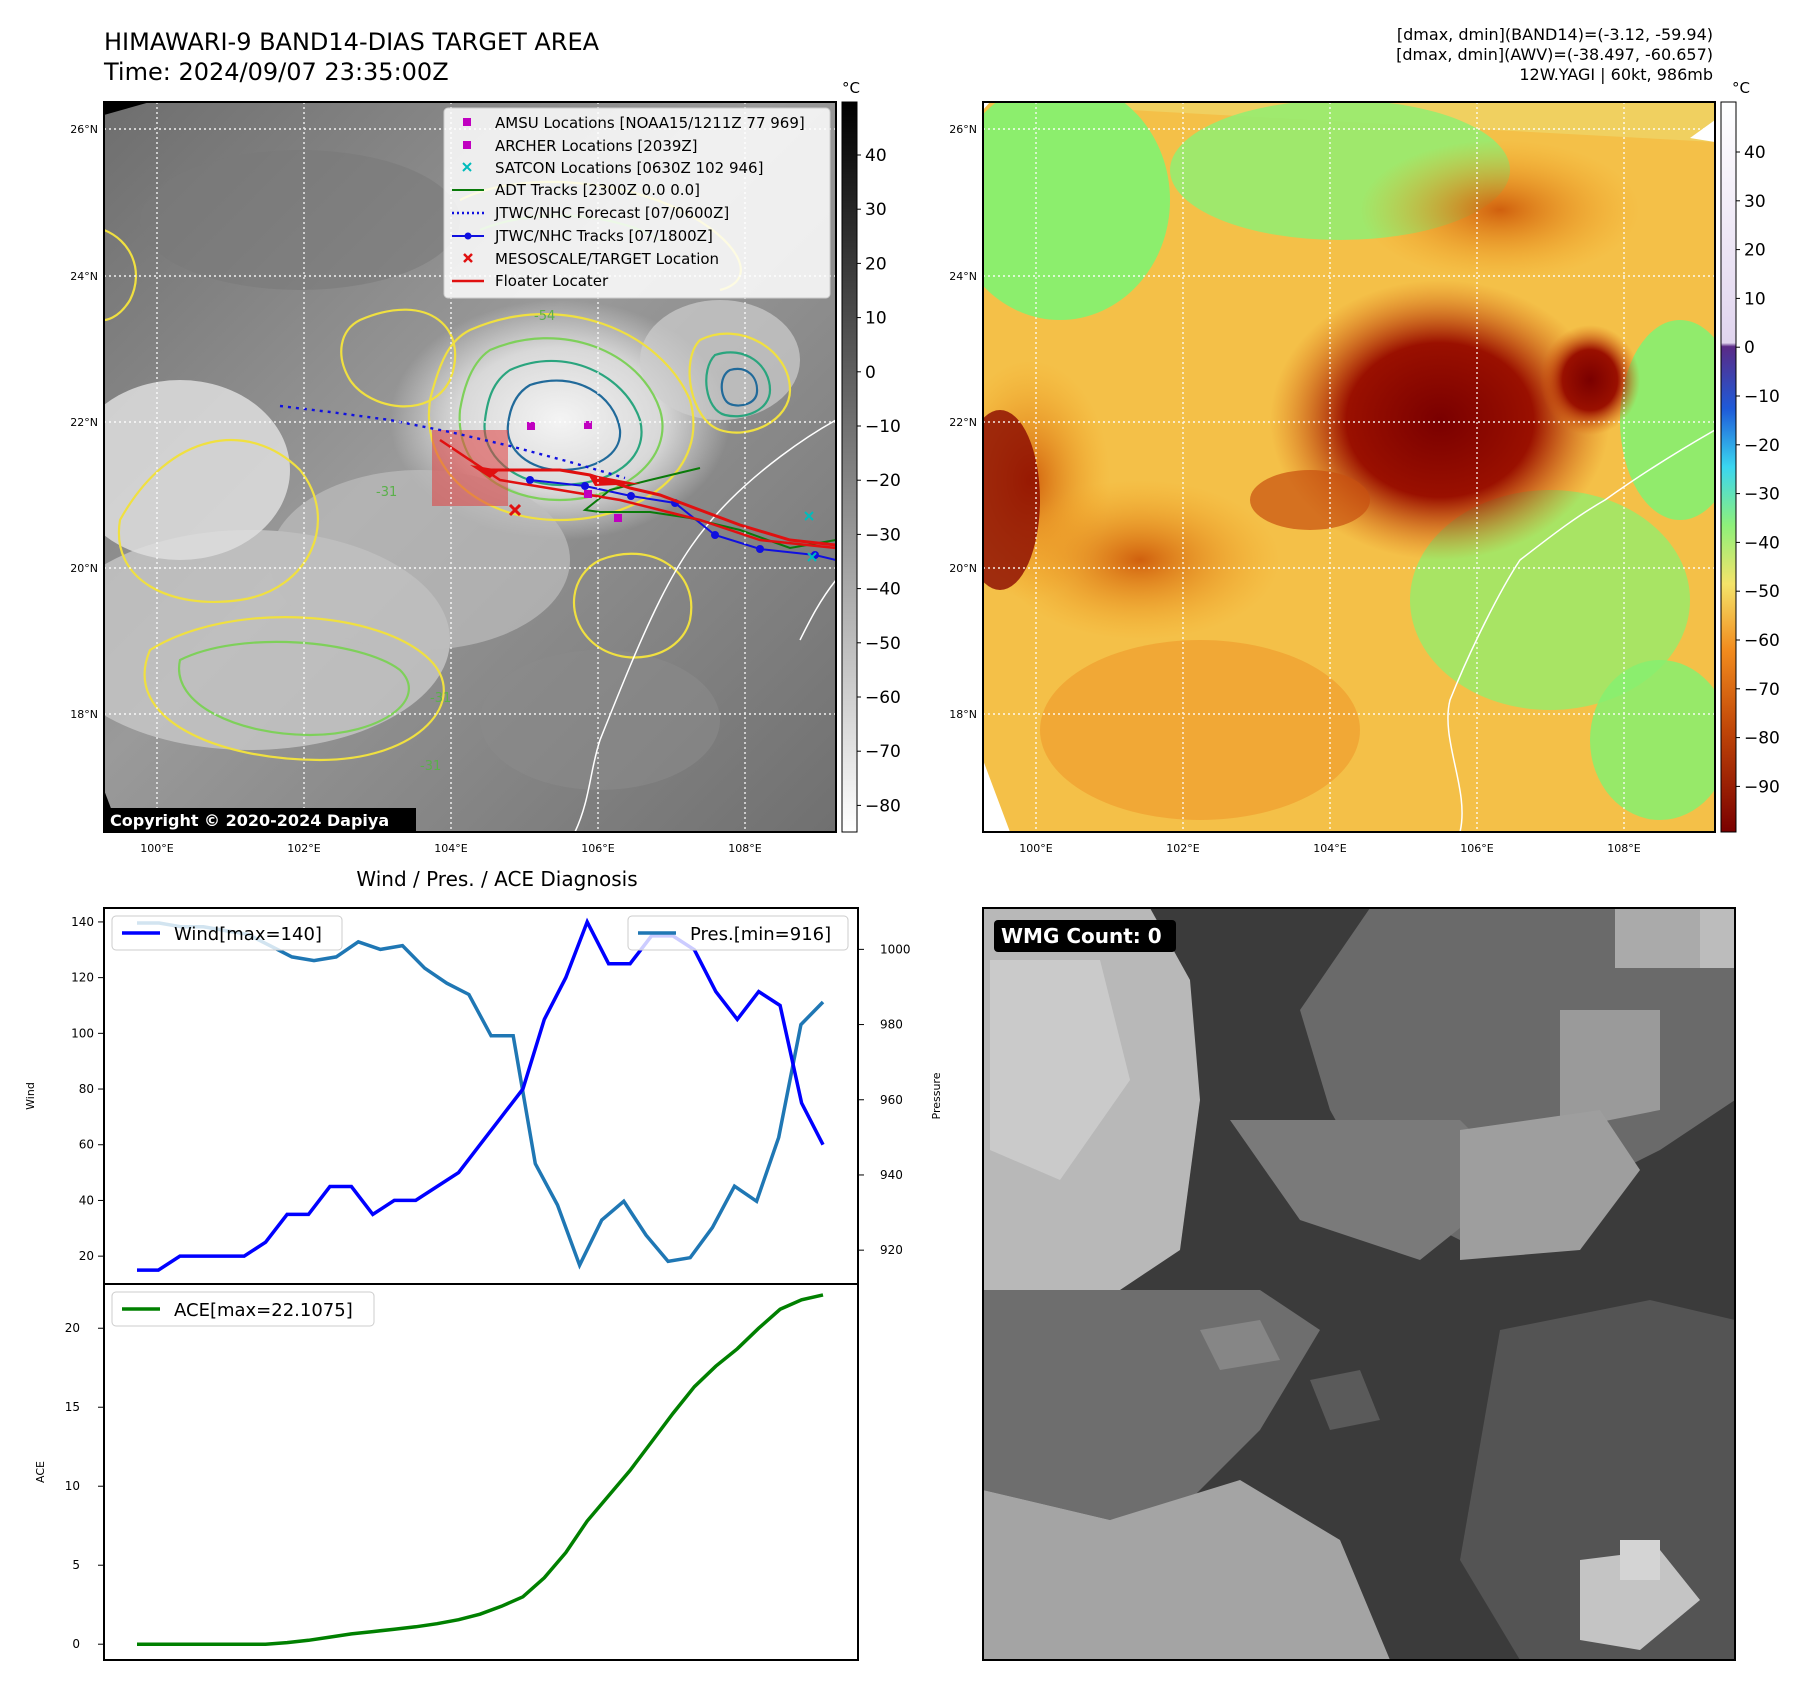 The width and height of the screenshot is (1797, 1690). I want to click on wind-y-tick-label: 20, so click(86, 1256).